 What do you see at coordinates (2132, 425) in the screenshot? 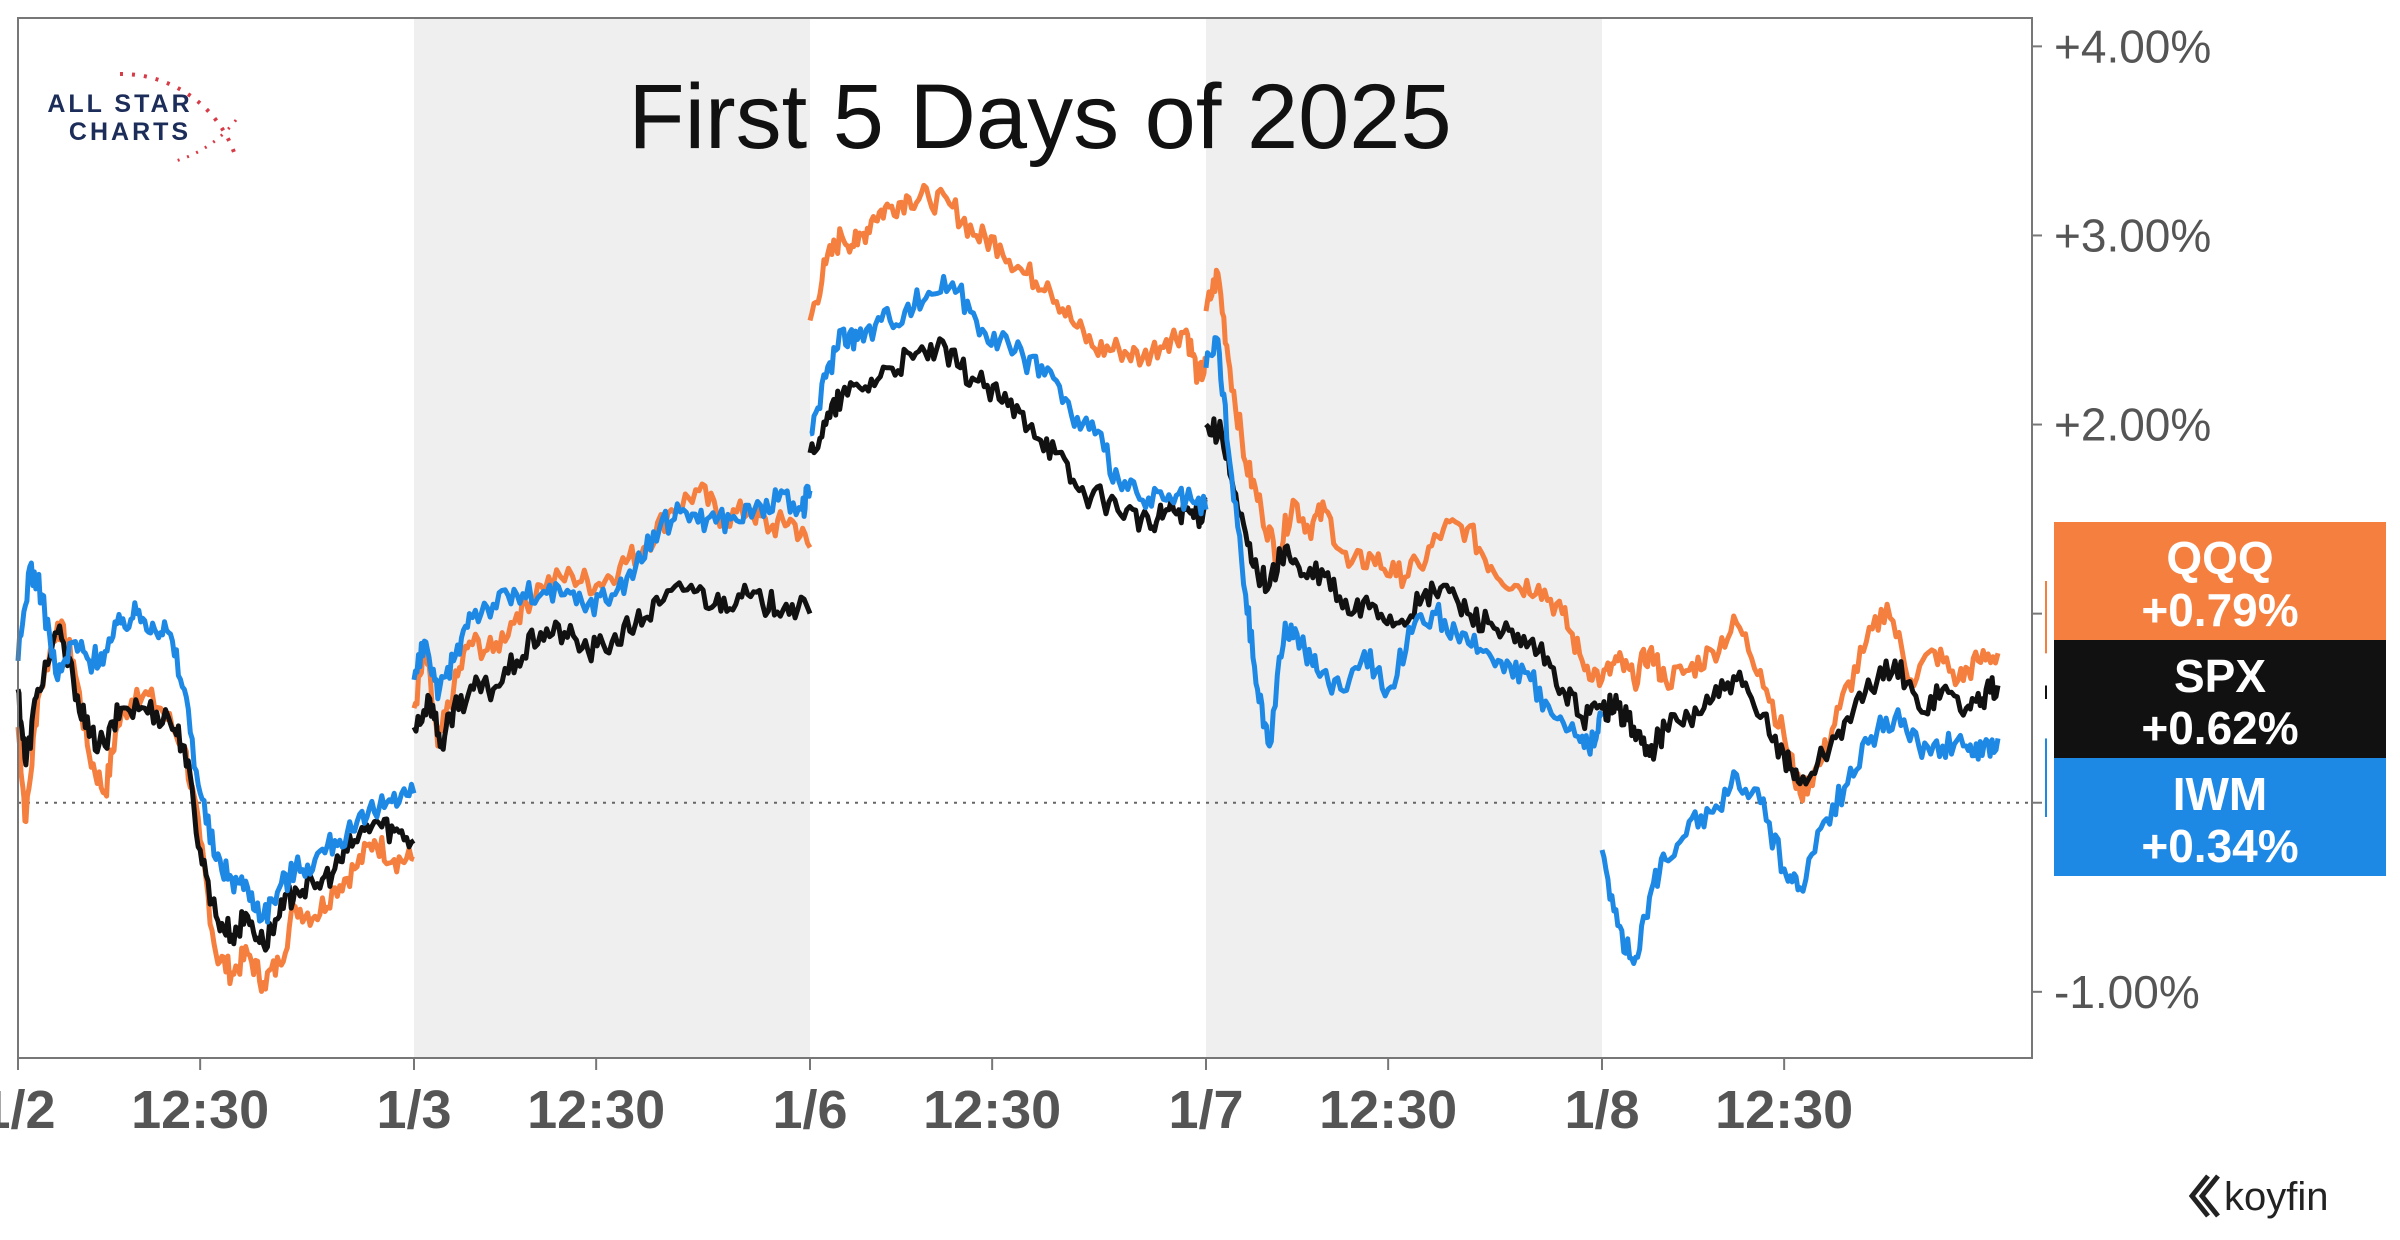
I see `y-tick-label: +2.00%` at bounding box center [2132, 425].